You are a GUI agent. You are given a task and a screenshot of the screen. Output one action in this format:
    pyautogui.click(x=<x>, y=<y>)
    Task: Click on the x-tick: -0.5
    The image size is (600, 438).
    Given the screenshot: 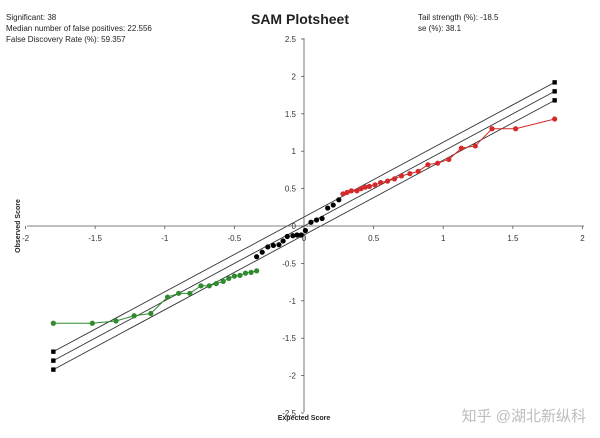 What is the action you would take?
    pyautogui.click(x=234, y=234)
    